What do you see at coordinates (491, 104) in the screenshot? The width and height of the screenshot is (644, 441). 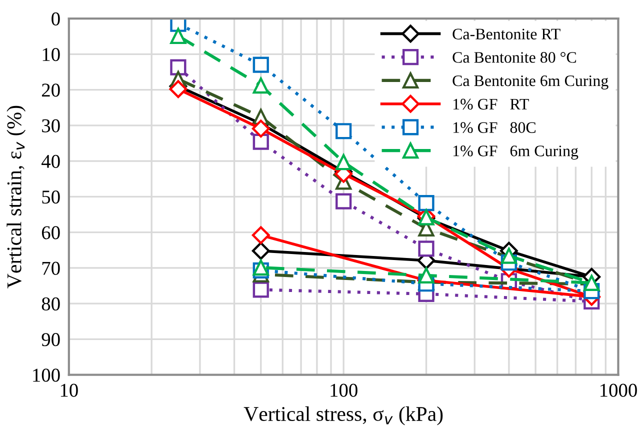 I see `legend-label: 1% GF RT` at bounding box center [491, 104].